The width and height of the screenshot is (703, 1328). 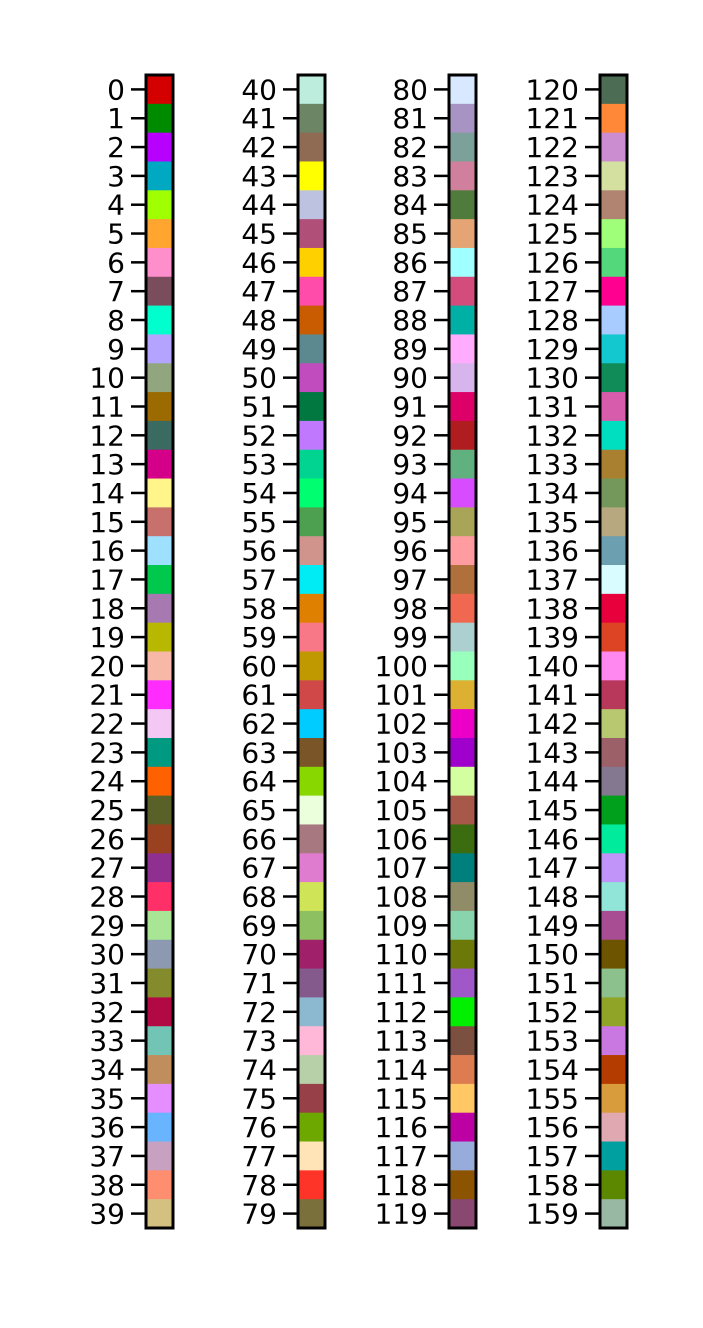 I want to click on tick-label: 128, so click(x=552, y=320).